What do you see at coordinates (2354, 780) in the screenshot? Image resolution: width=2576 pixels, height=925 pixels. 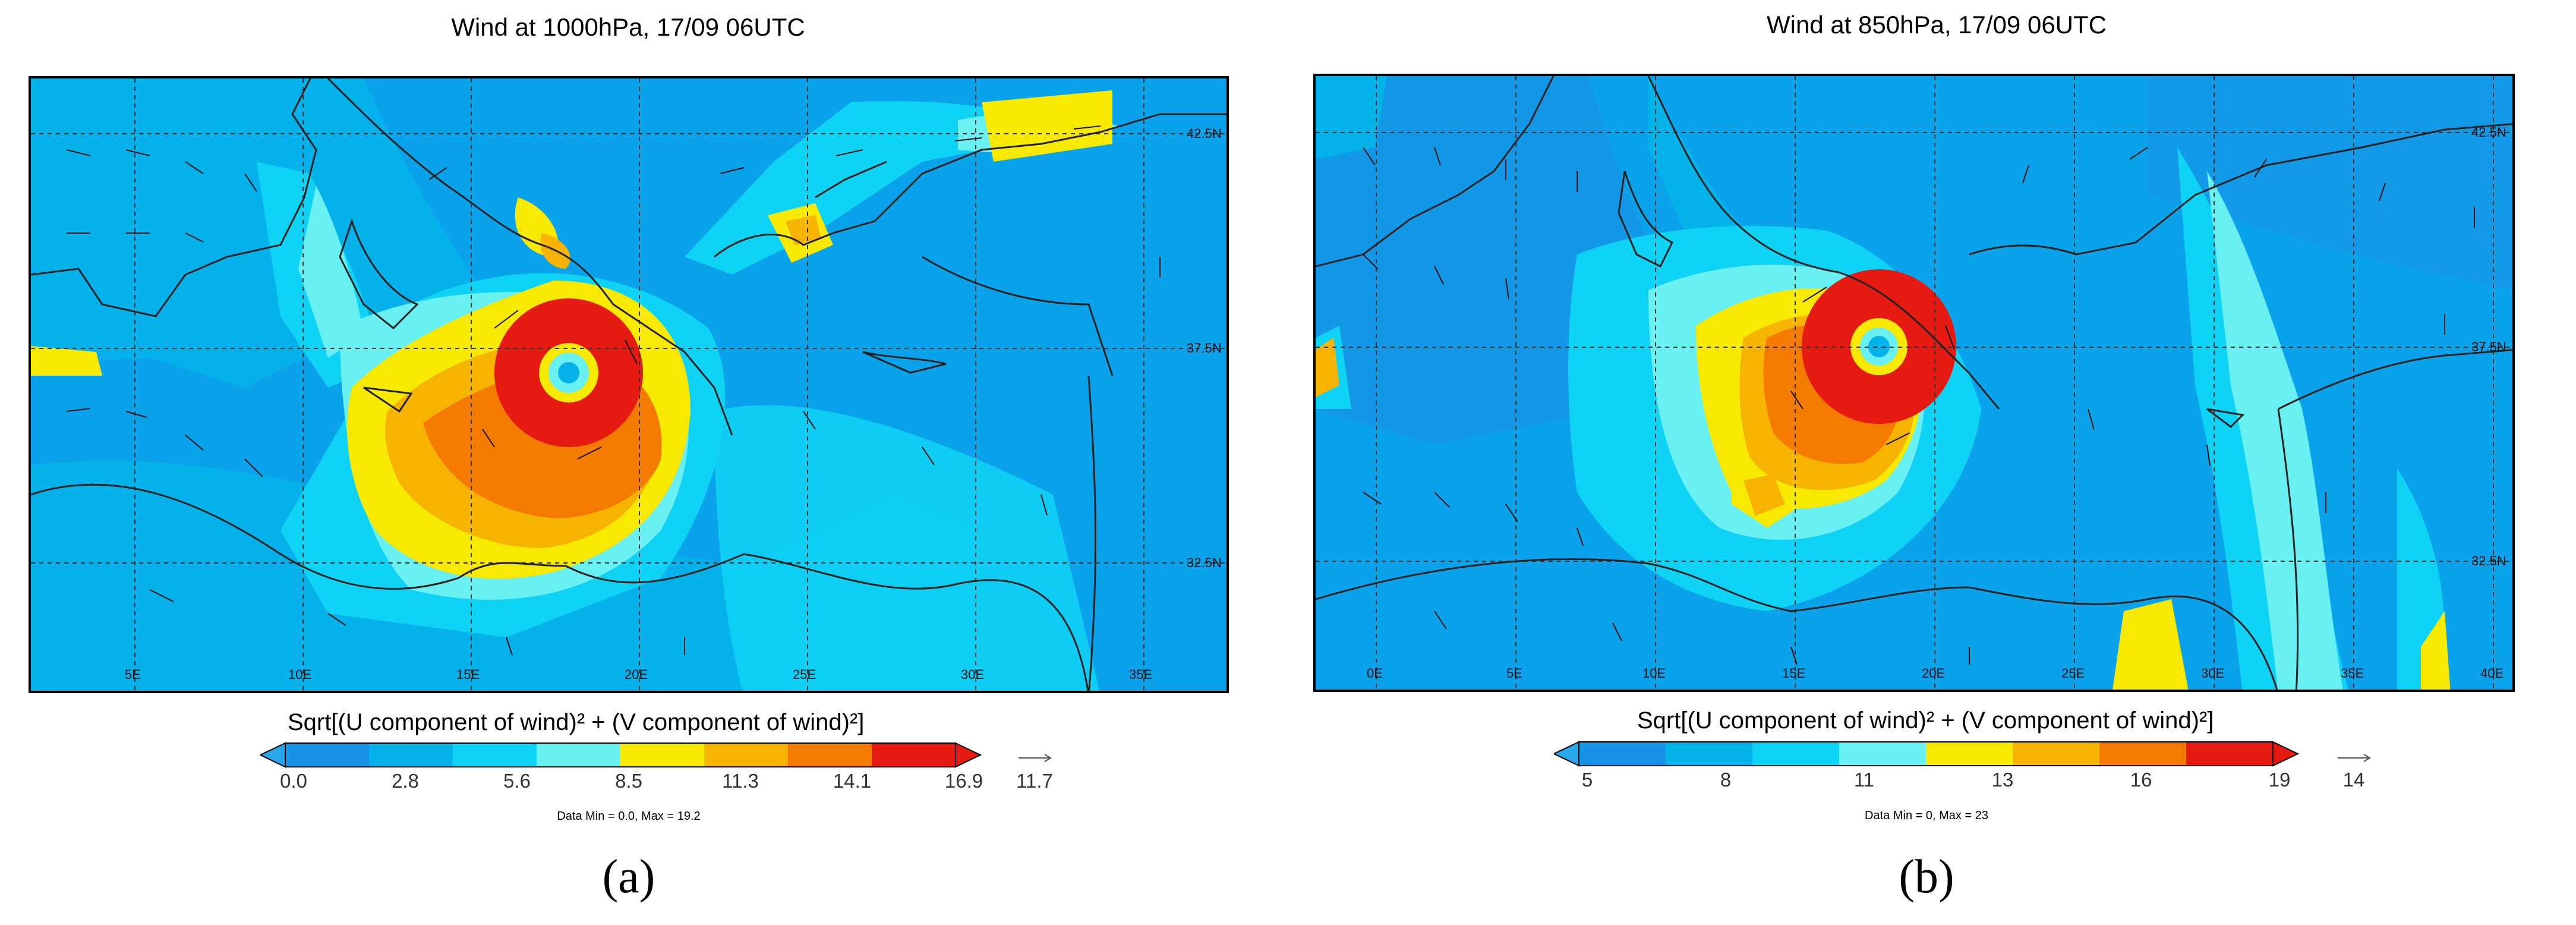 I see `reference-vector-label: 14` at bounding box center [2354, 780].